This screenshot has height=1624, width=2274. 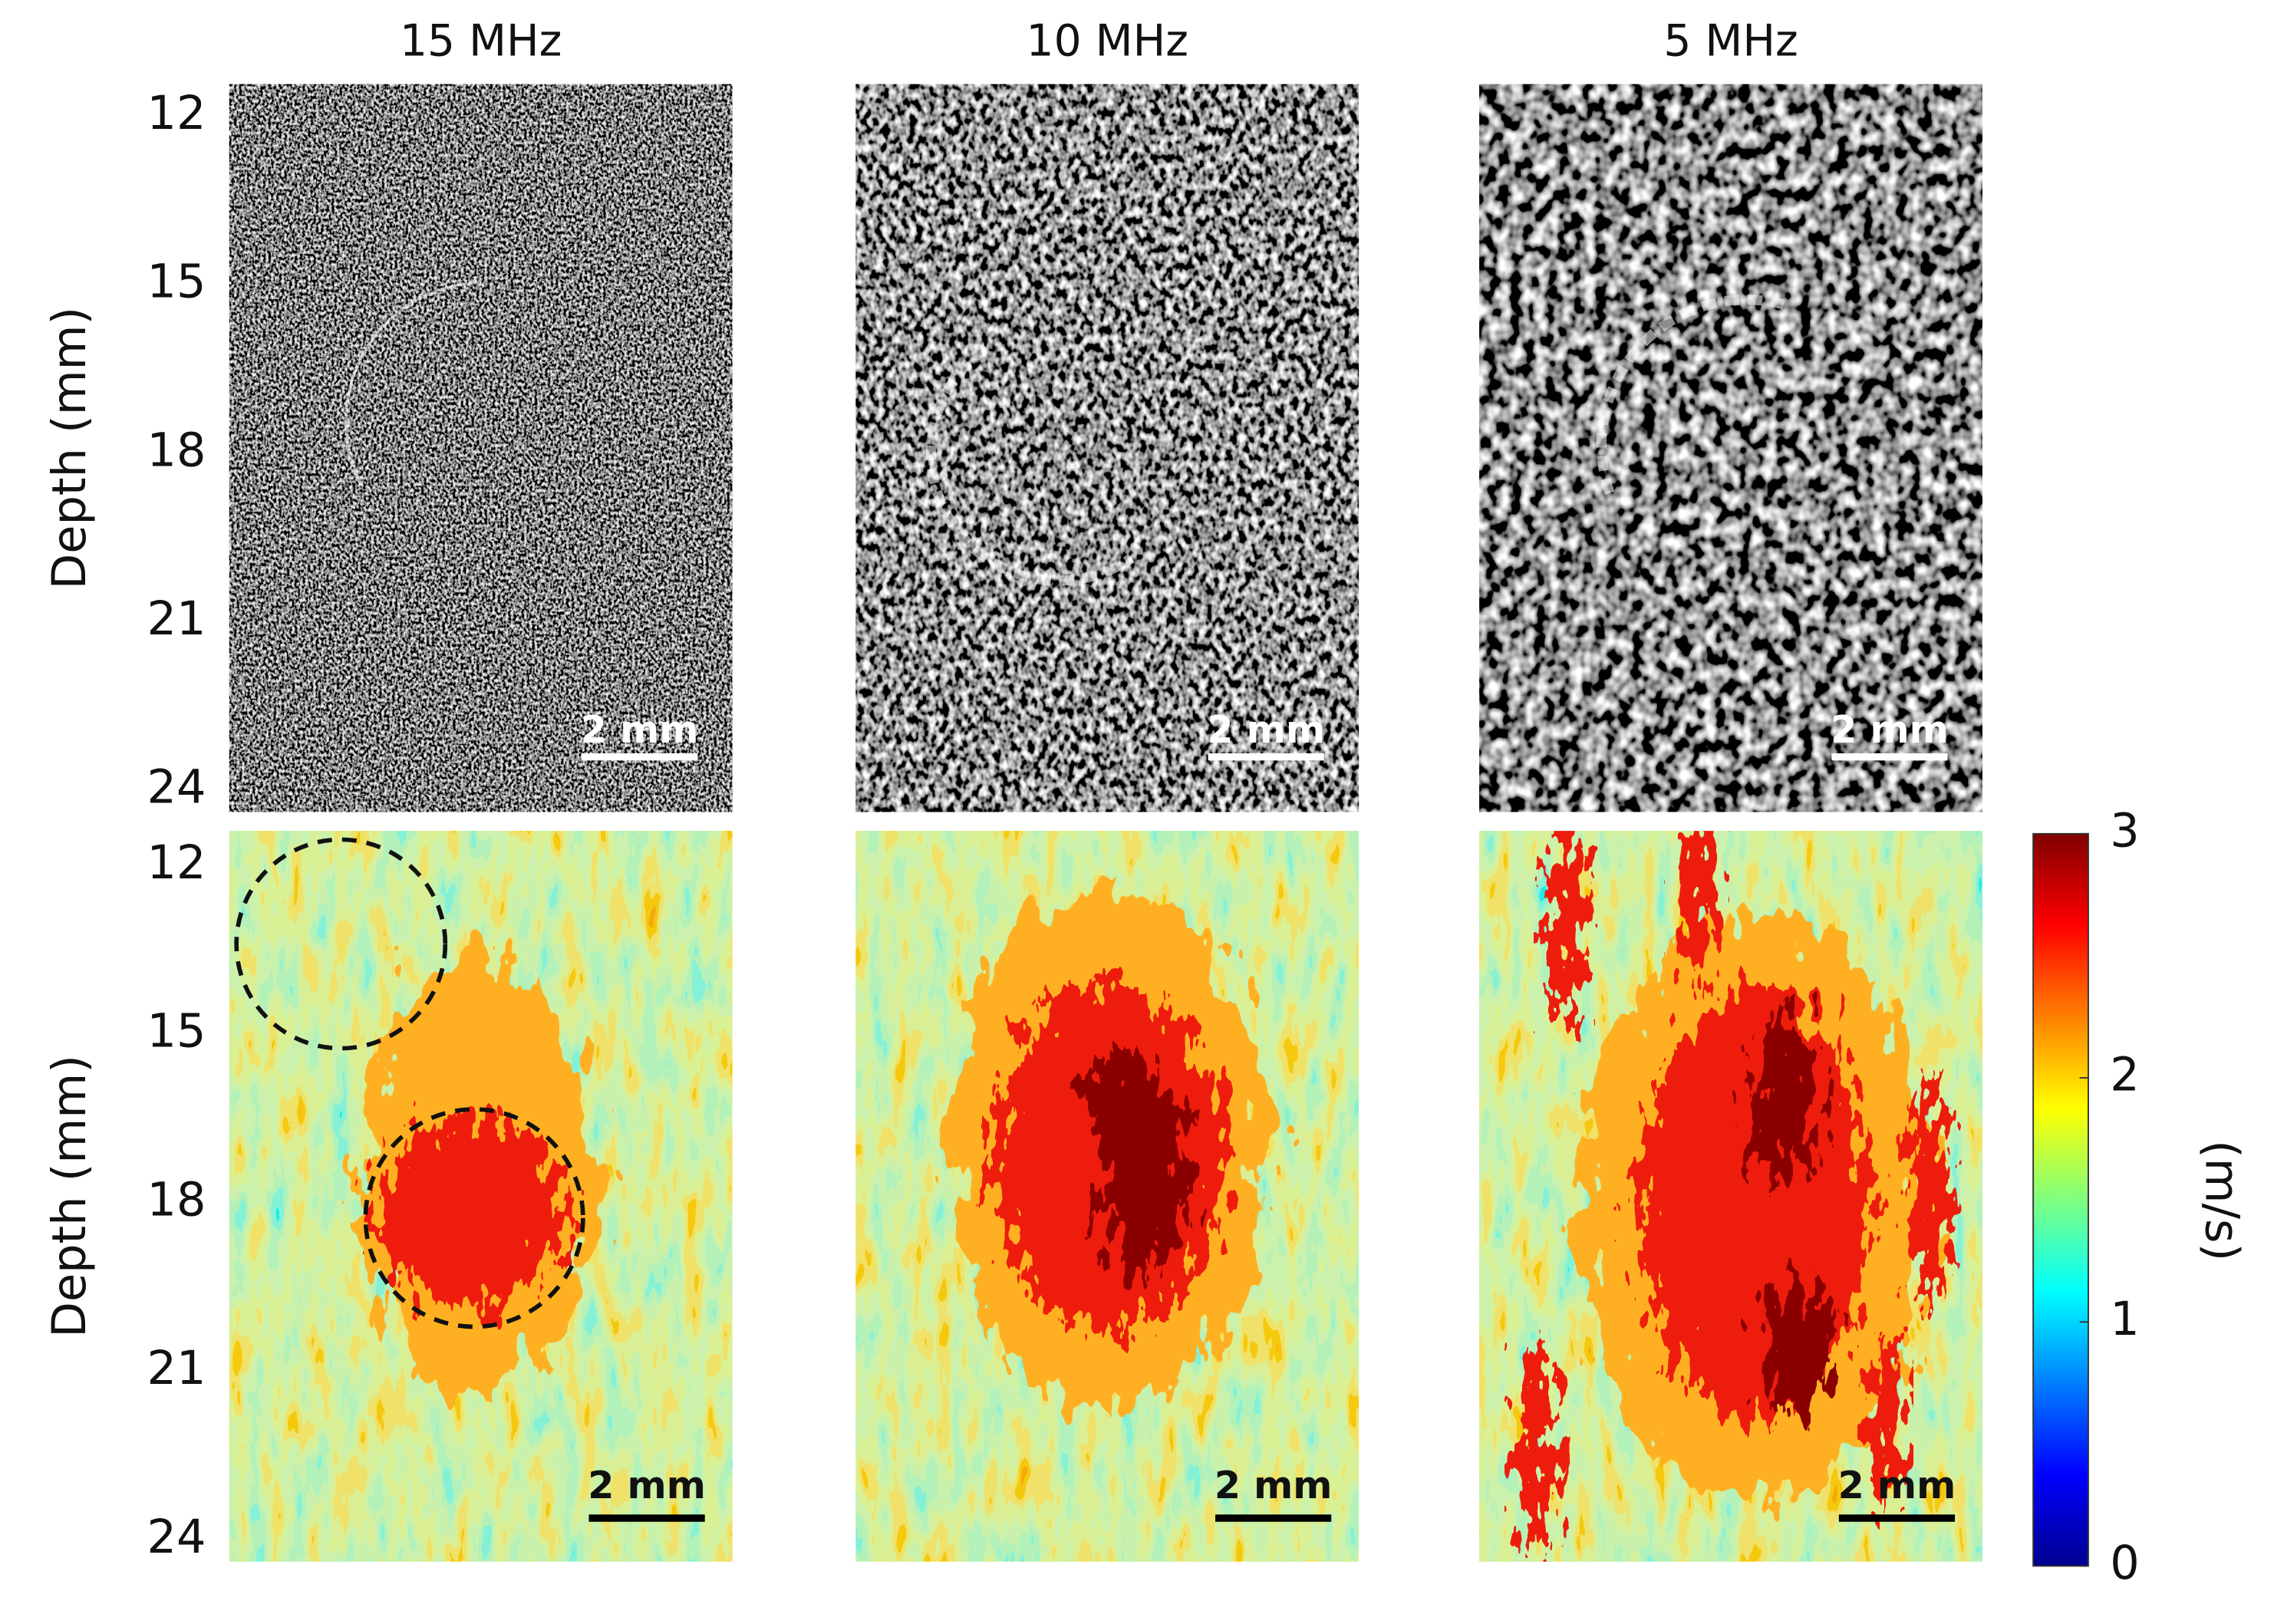 What do you see at coordinates (2124, 831) in the screenshot?
I see `colorbar-tick-label: 3` at bounding box center [2124, 831].